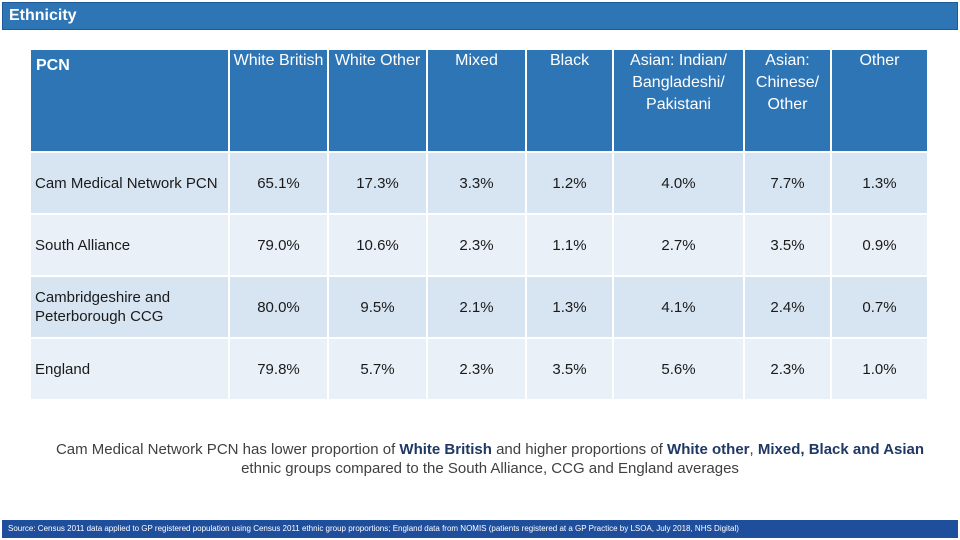 This screenshot has width=960, height=540. I want to click on summary-part: ,, so click(753, 449).